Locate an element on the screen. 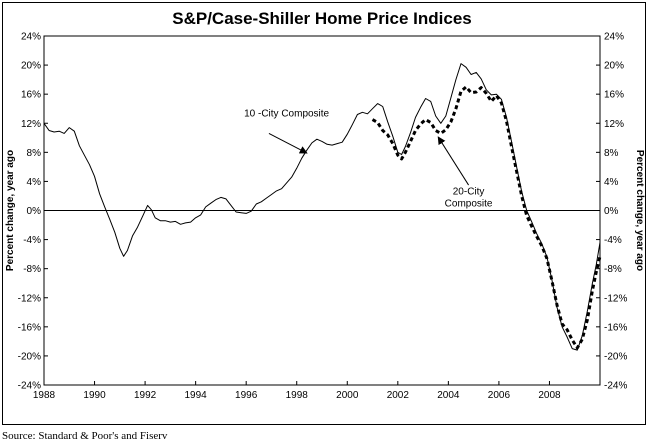  x-tick-label: 2002 is located at coordinates (398, 395).